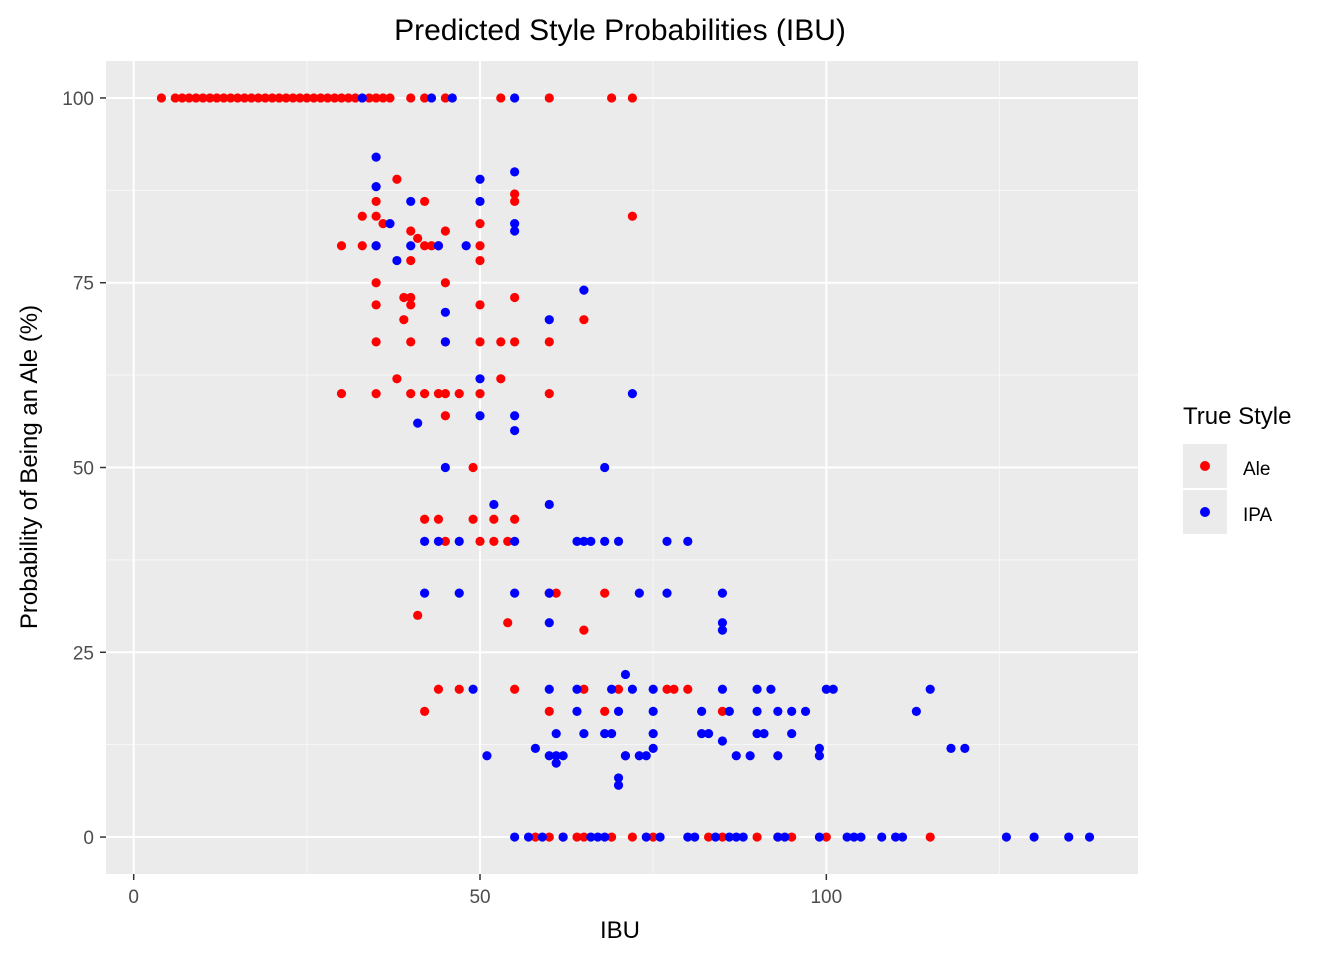 The image size is (1344, 960). I want to click on legend-label-ale: Ale, so click(1256, 469).